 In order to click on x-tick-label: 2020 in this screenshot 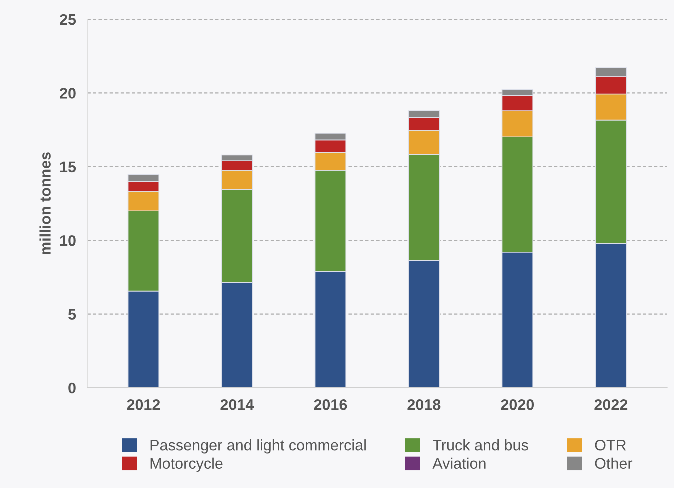, I will do `click(517, 404)`.